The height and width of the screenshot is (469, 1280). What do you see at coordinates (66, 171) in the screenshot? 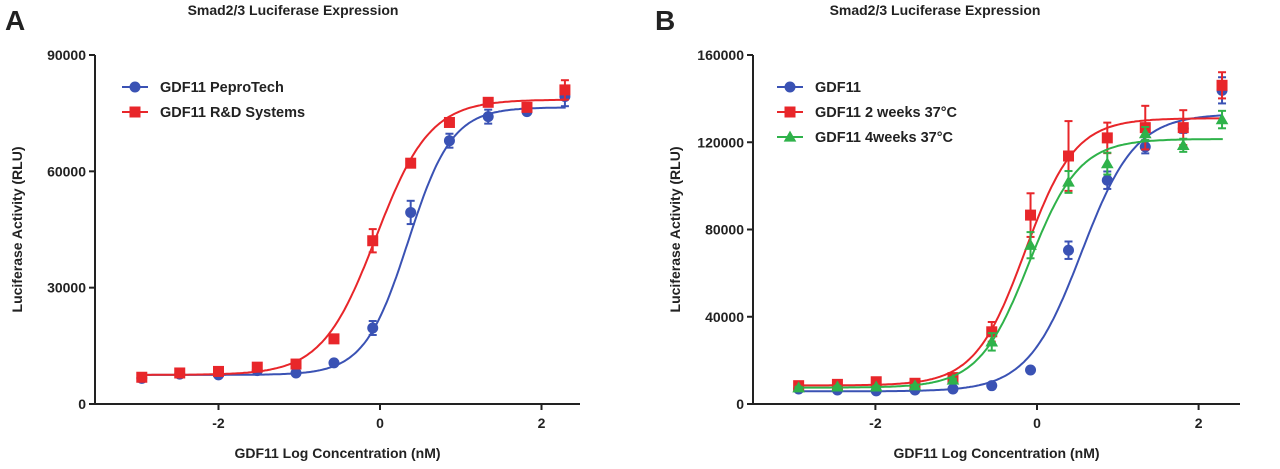
I see `y-tick-label: 60000` at bounding box center [66, 171].